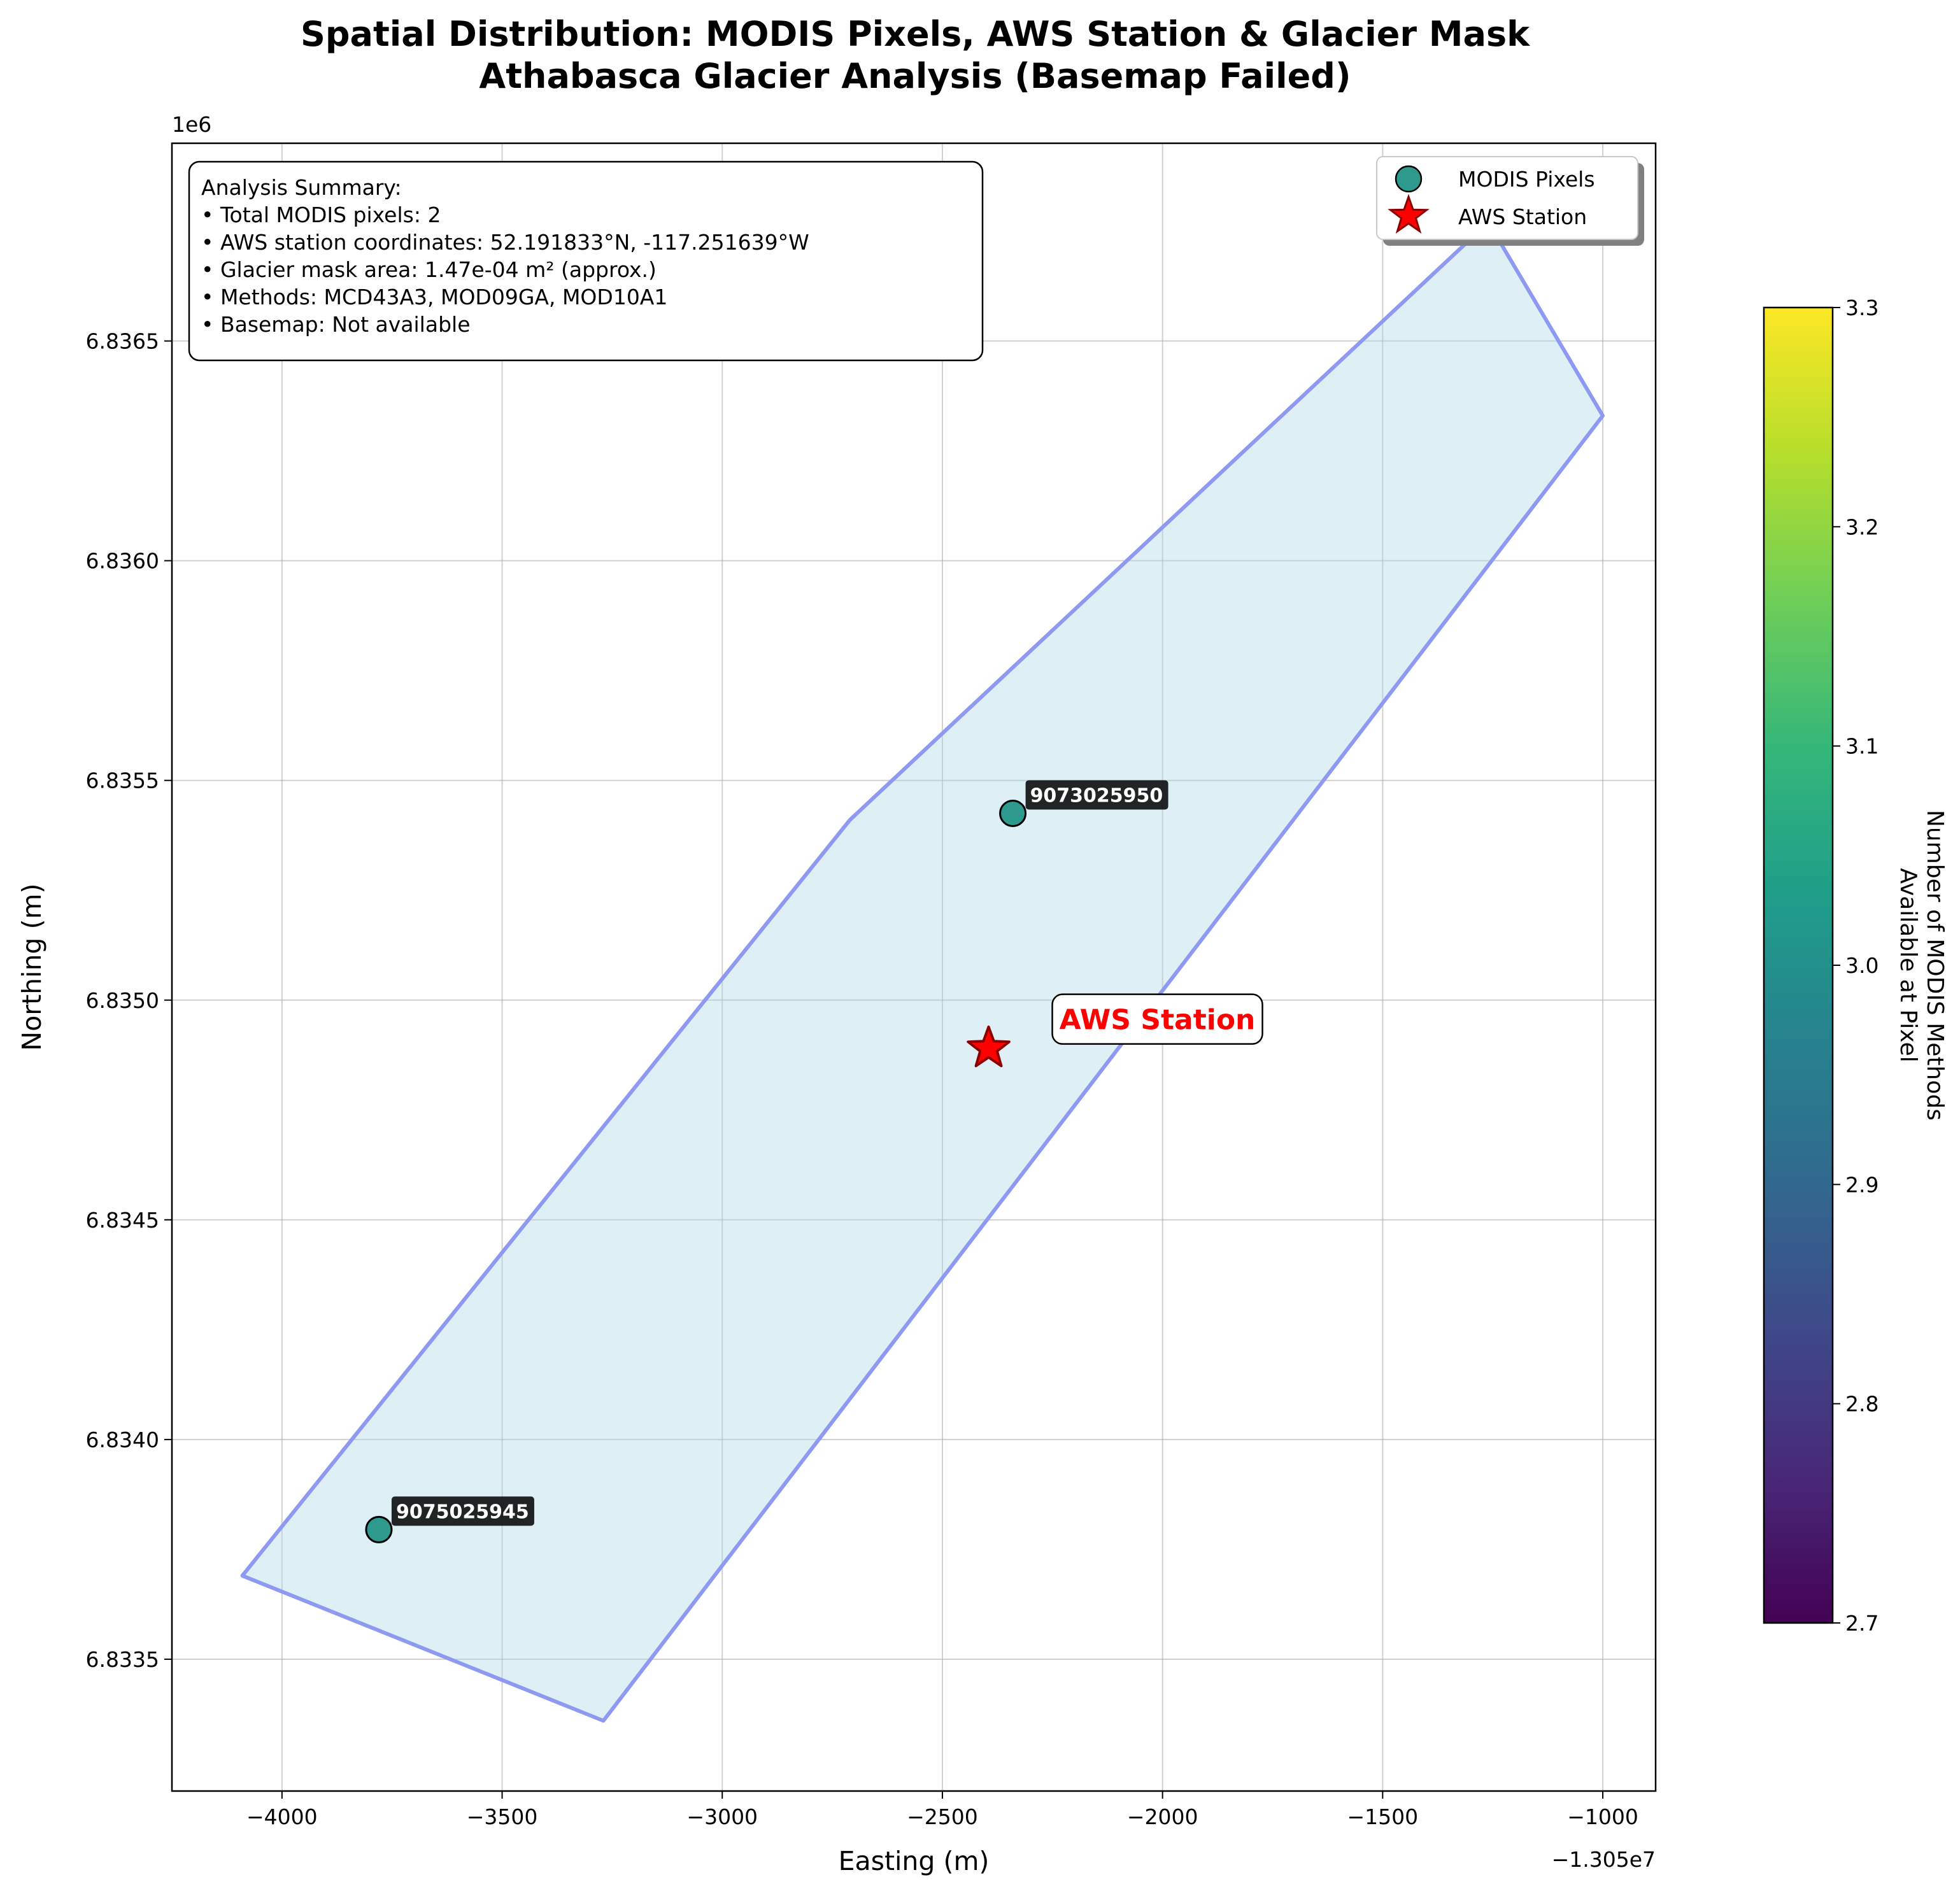 The image size is (1960, 1891). What do you see at coordinates (1861, 1184) in the screenshot?
I see `colorbar-tick-label: 2.9` at bounding box center [1861, 1184].